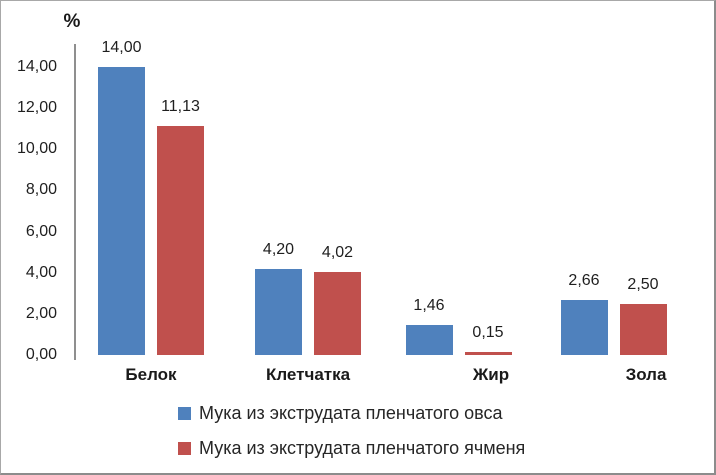 This screenshot has width=716, height=475. I want to click on category-label: Белок, so click(151, 374).